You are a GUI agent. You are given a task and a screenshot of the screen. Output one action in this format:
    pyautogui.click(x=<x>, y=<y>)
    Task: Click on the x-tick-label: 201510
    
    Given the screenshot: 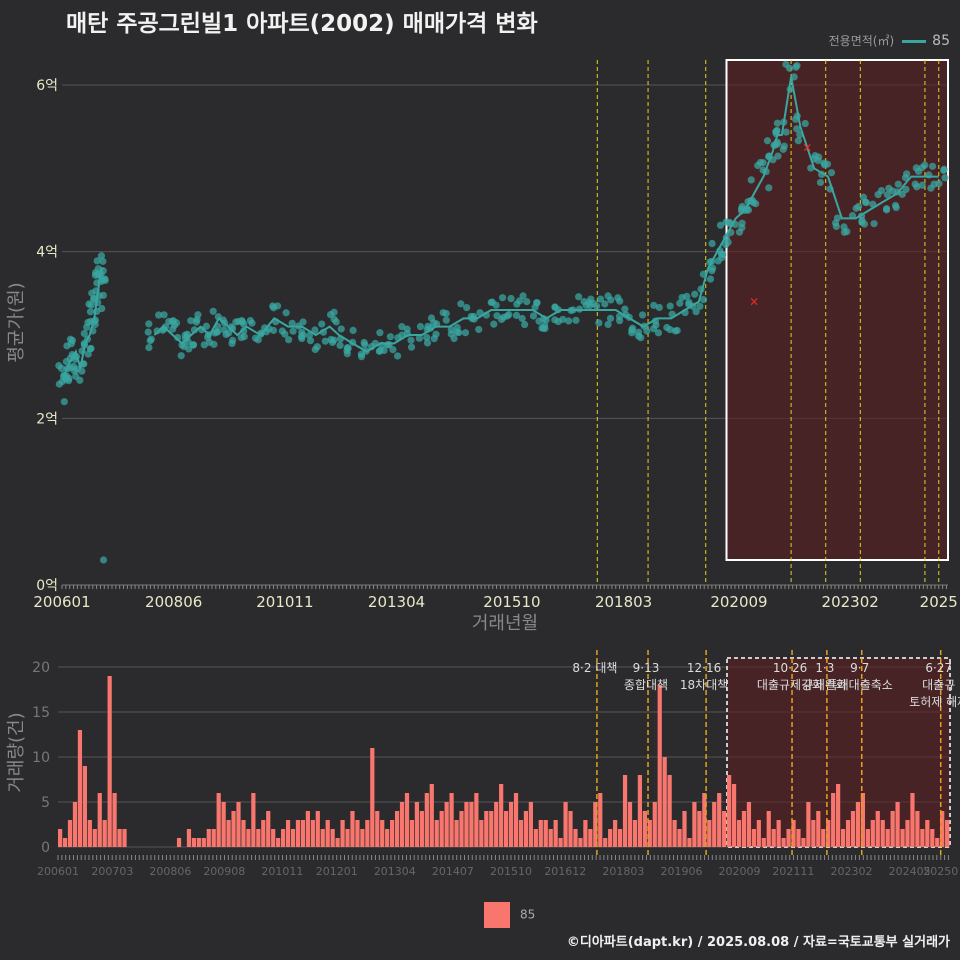 What is the action you would take?
    pyautogui.click(x=511, y=602)
    